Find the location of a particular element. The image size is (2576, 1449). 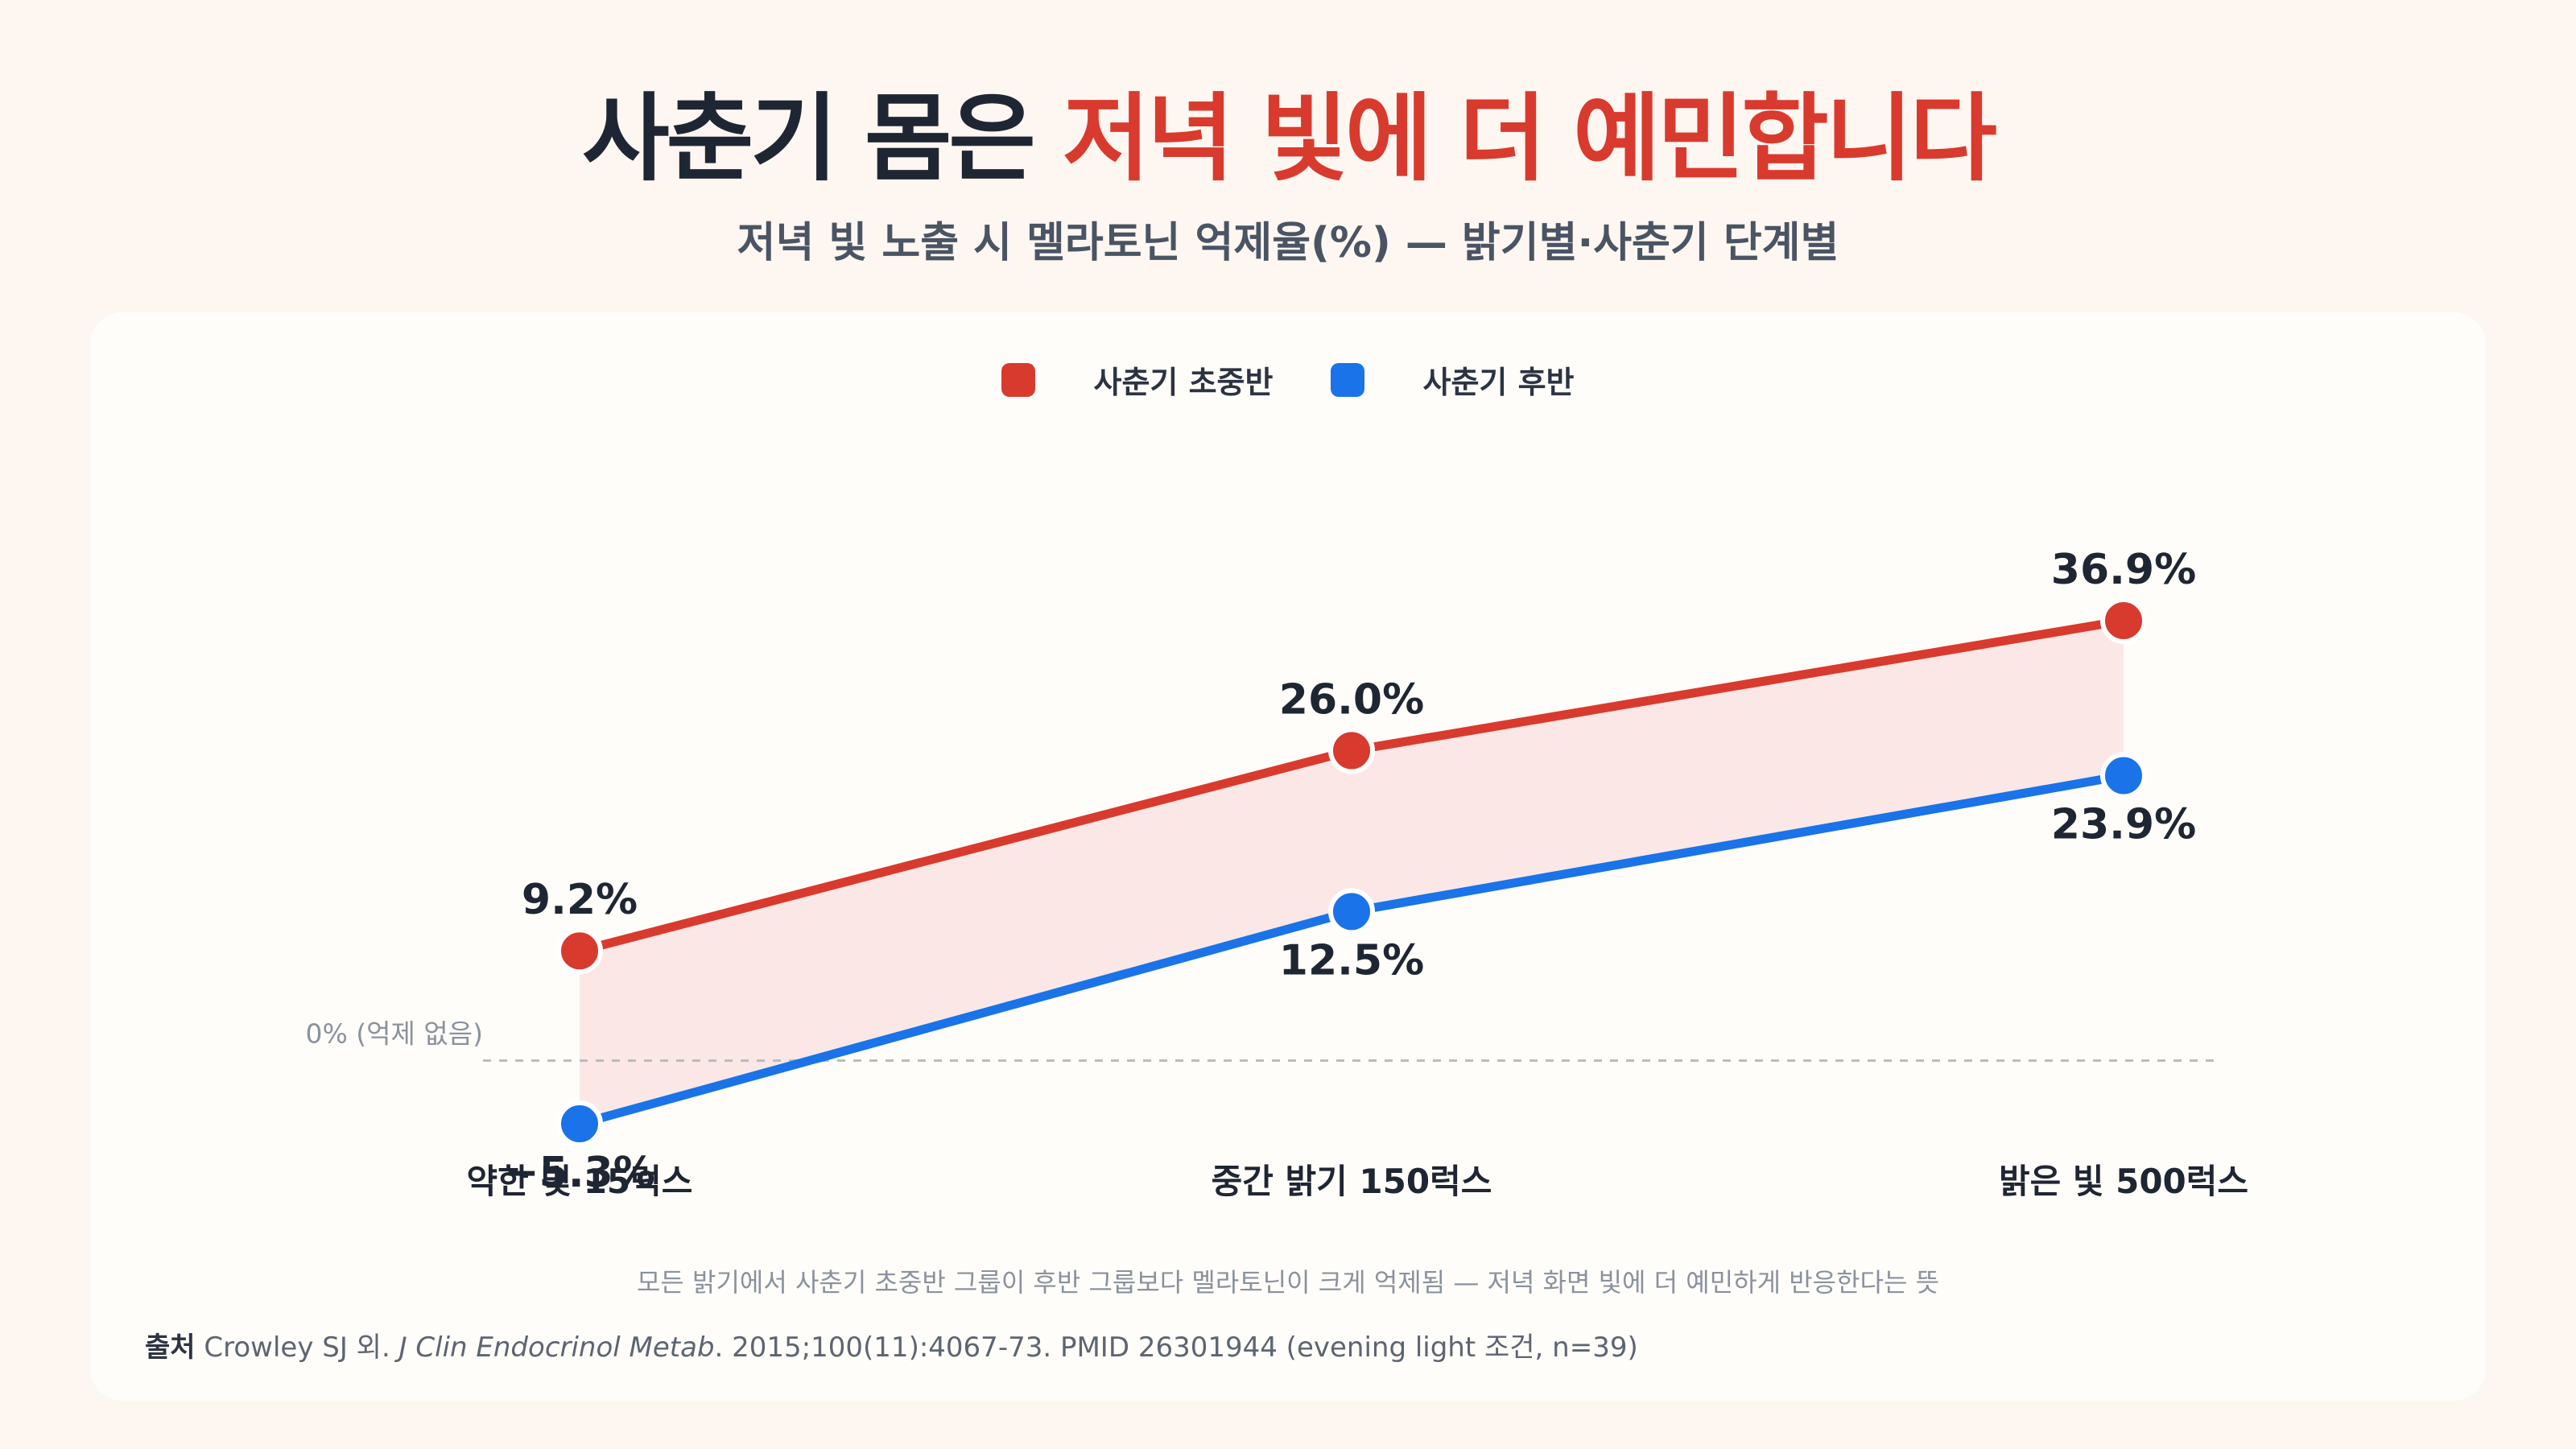

legend-item-early: 사춘기 초중반 is located at coordinates (1137, 379).